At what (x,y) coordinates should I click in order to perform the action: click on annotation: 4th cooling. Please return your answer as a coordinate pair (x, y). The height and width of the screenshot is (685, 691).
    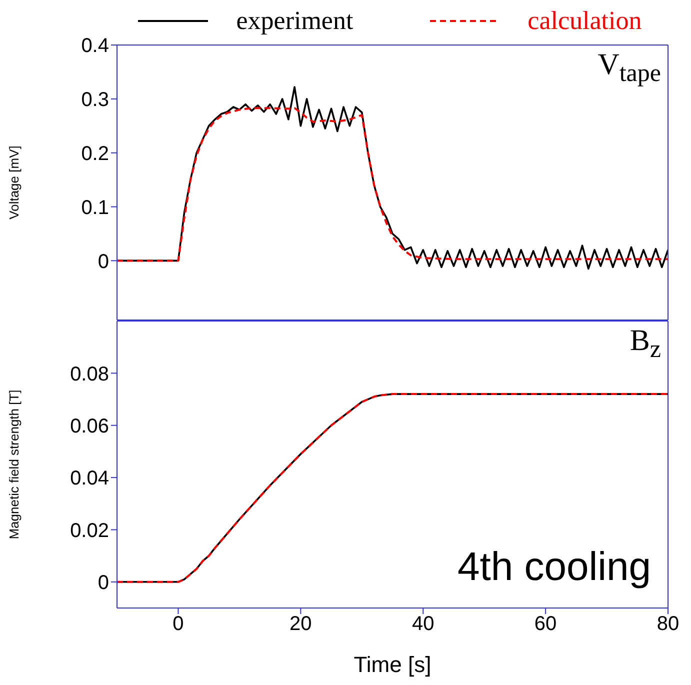
    Looking at the image, I should click on (554, 567).